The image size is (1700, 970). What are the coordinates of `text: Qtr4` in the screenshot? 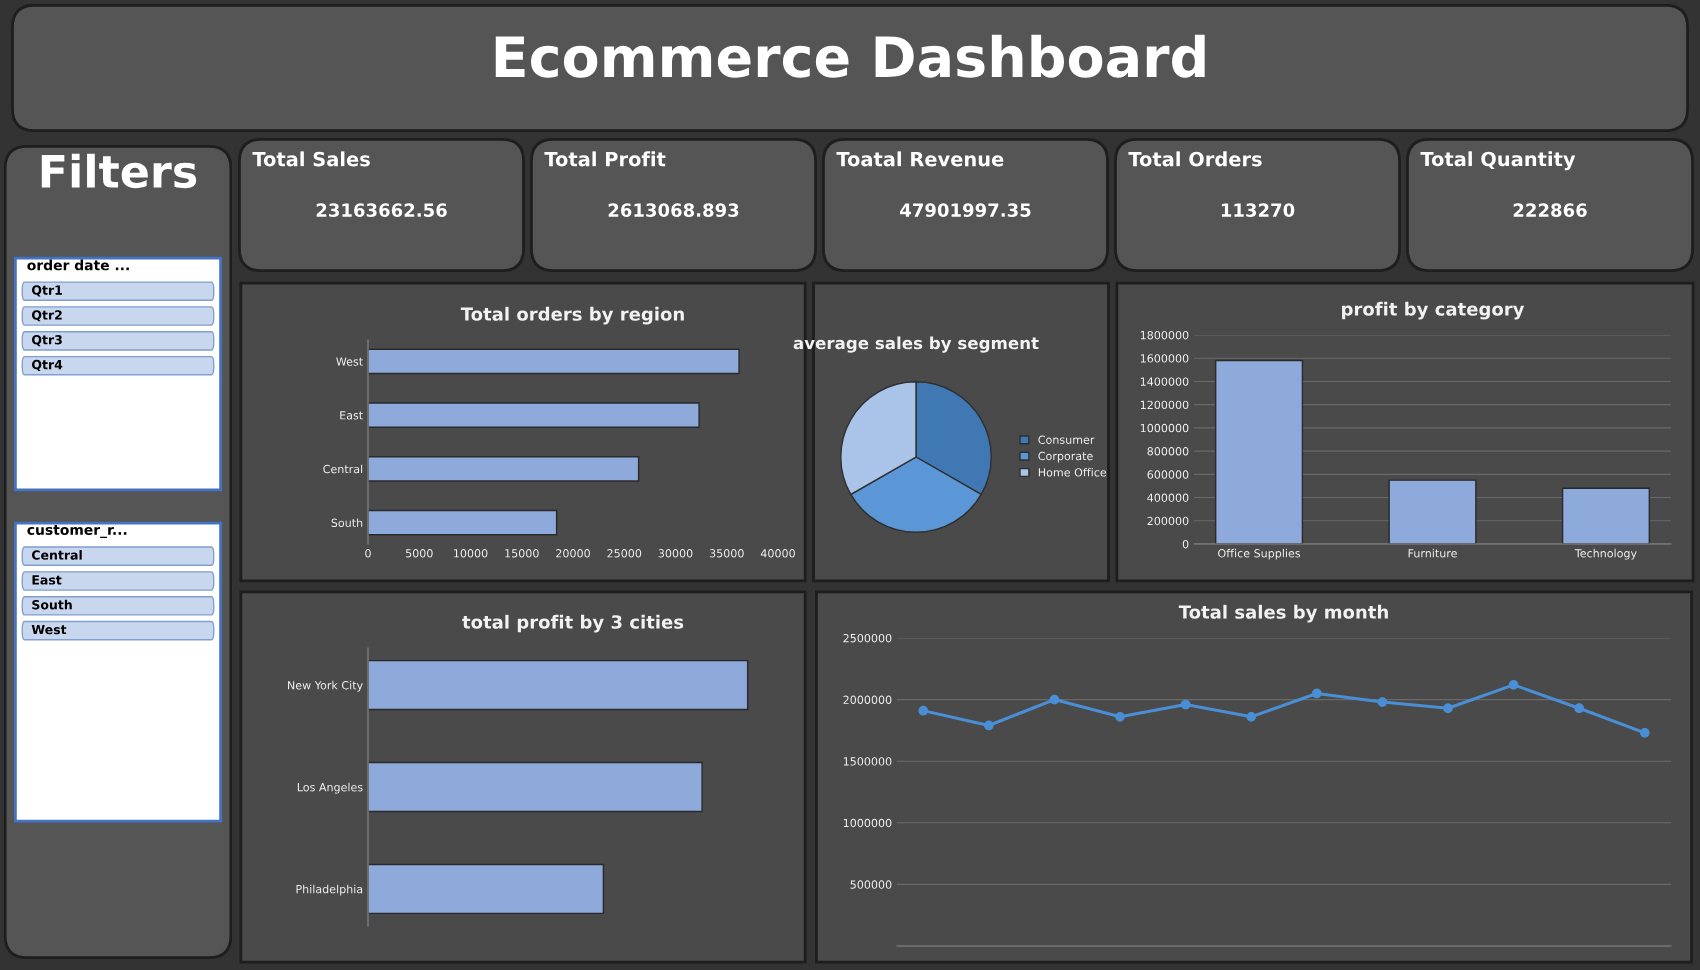 It's located at (47, 365).